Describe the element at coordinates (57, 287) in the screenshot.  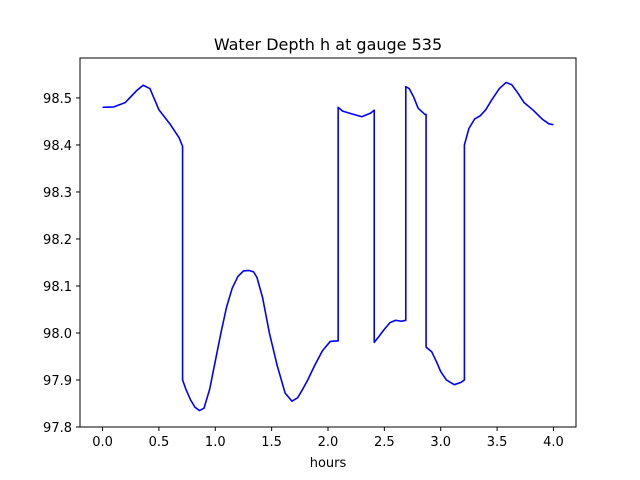
I see `y-tick-label: 98.1` at that location.